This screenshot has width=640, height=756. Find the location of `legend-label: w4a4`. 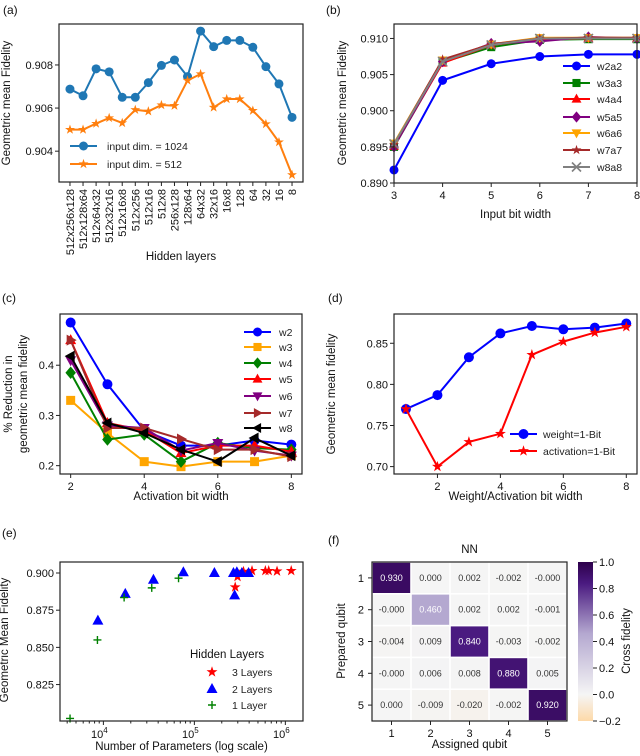

legend-label: w4a4 is located at coordinates (609, 100).